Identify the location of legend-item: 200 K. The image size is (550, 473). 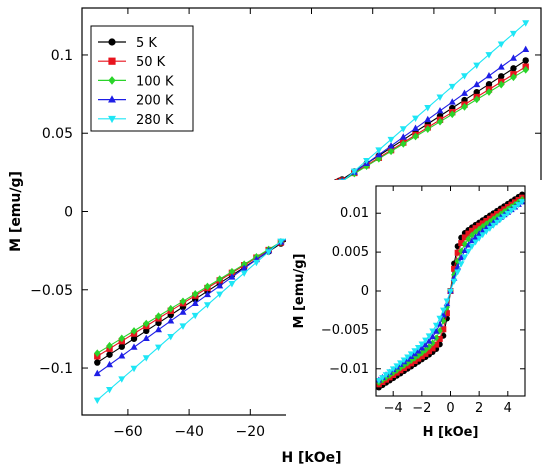
(136, 101).